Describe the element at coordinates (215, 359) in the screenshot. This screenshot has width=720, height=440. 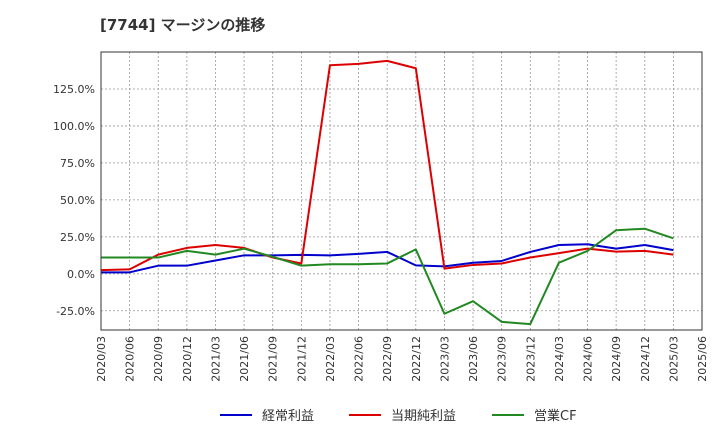
I see `x-tick-label: 2021/03` at that location.